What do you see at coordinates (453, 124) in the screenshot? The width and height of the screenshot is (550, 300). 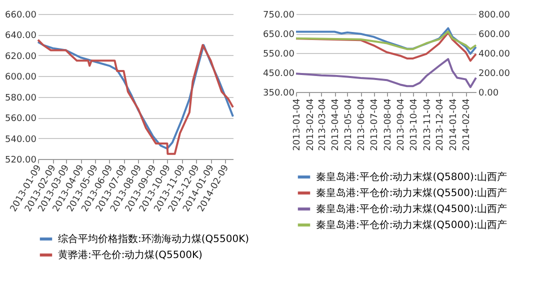 I see `x-tick-label: 2014-01-04` at bounding box center [453, 124].